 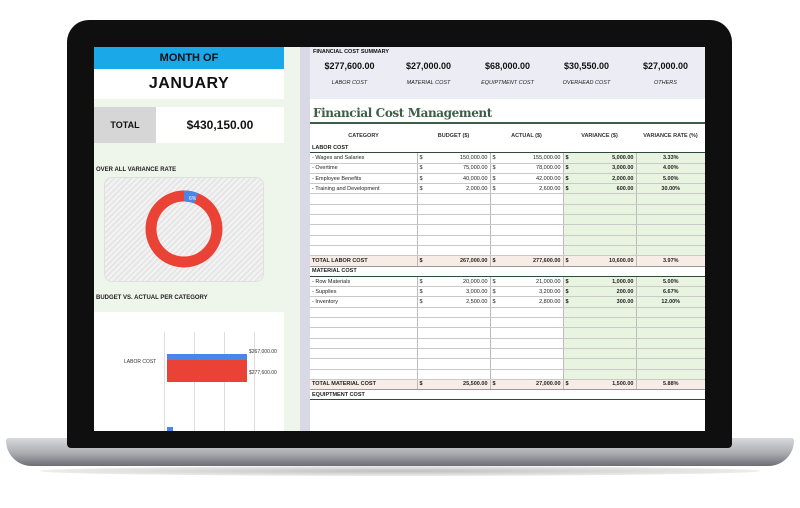 What do you see at coordinates (454, 168) in the screenshot?
I see `budget-cell: $75,000.00` at bounding box center [454, 168].